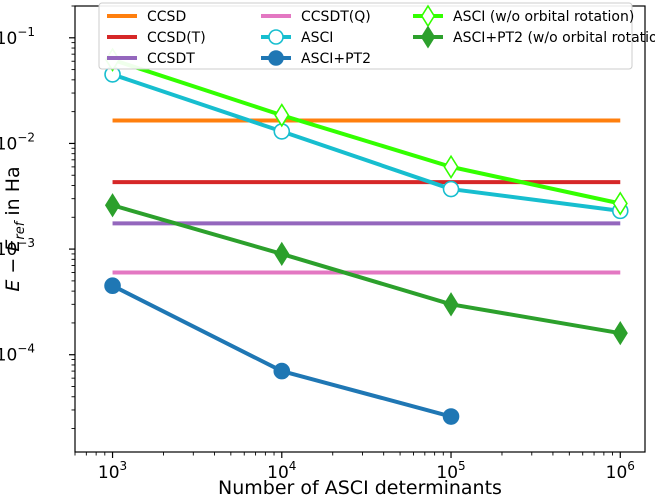  Describe the element at coordinates (20, 229) in the screenshot. I see `y-label-sub: ref` at that location.